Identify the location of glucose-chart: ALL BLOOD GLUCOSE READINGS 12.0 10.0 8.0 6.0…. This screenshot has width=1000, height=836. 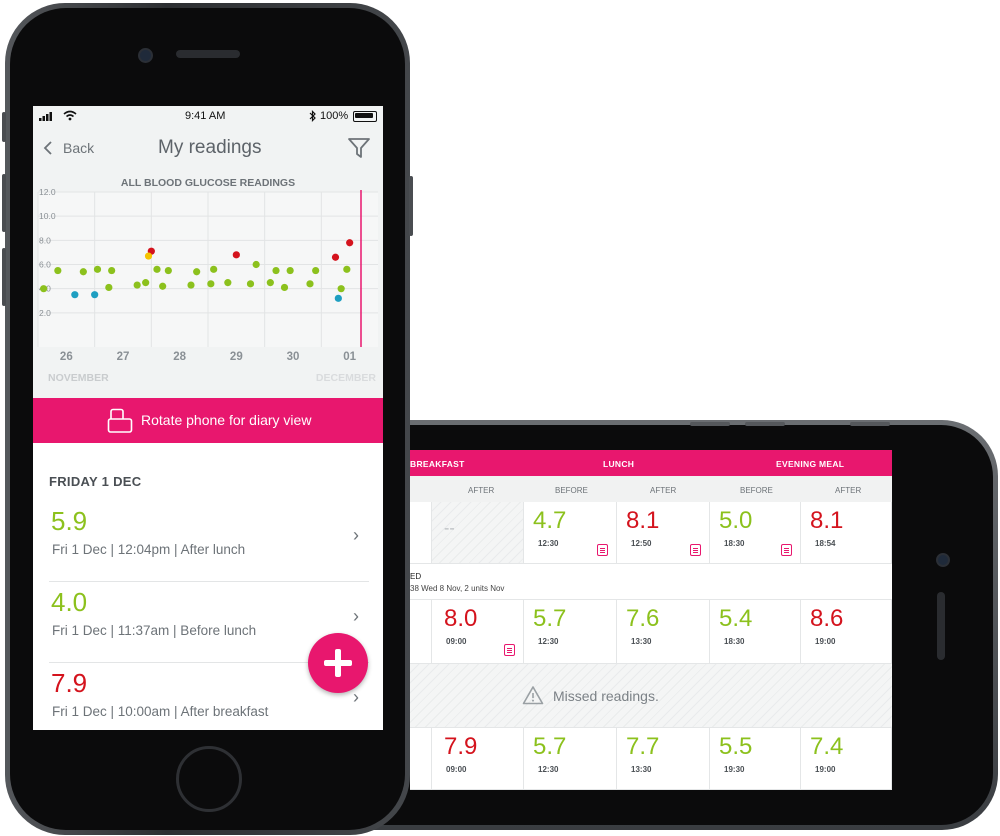
(208, 285).